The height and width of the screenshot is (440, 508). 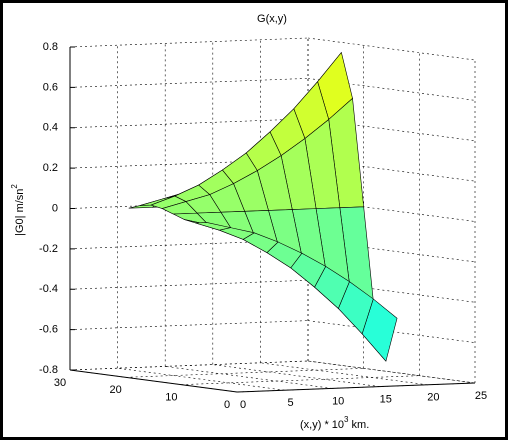 What do you see at coordinates (433, 398) in the screenshot?
I see `x-tick-label: 20` at bounding box center [433, 398].